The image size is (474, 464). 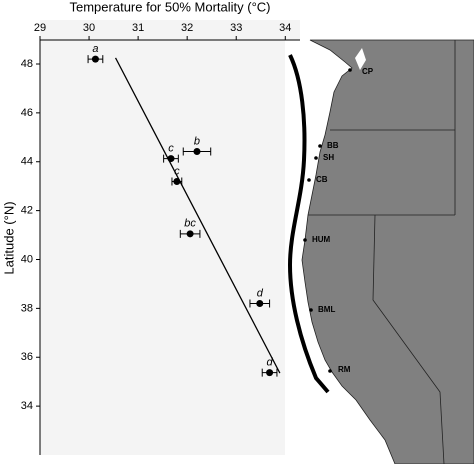 I want to click on y-axis-title: Latitude (°N), so click(x=8, y=237).